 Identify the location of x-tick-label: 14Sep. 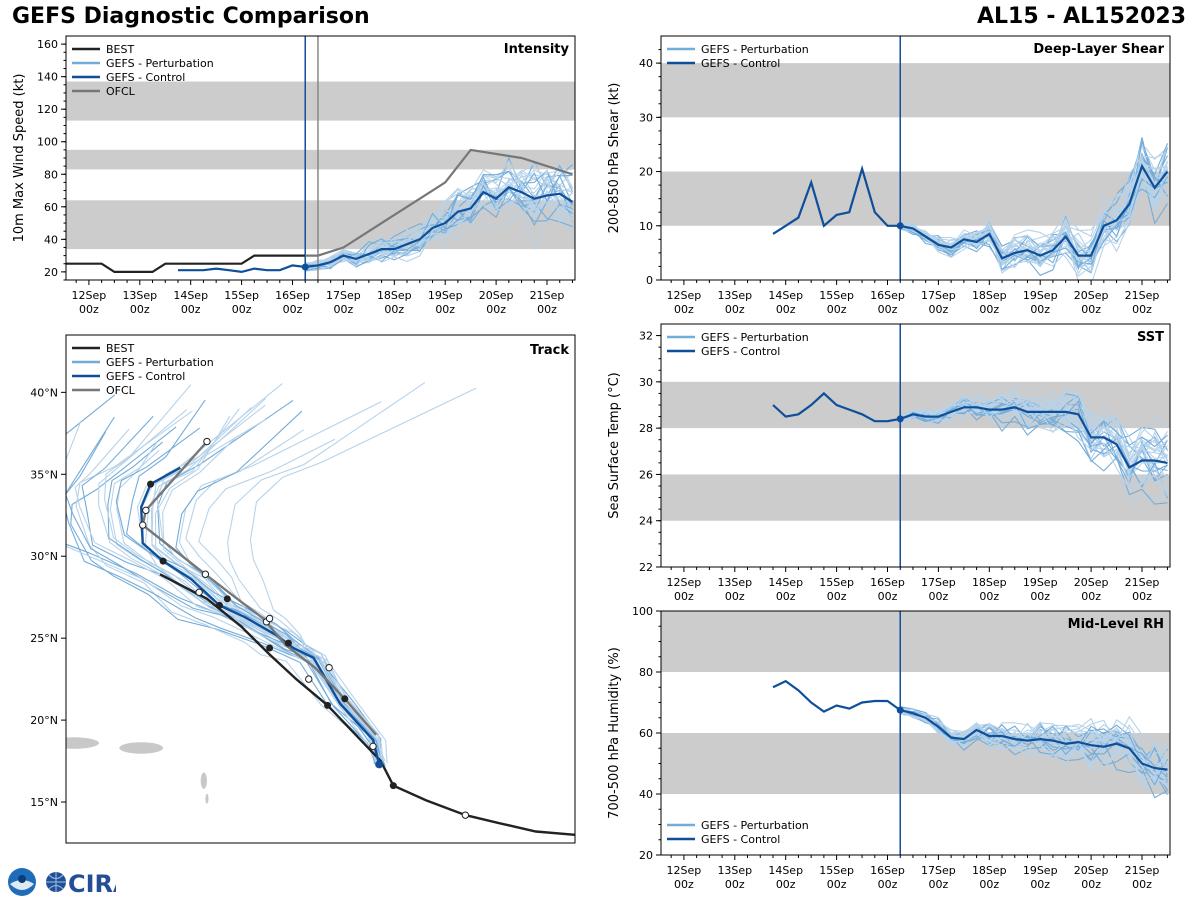
(785, 295).